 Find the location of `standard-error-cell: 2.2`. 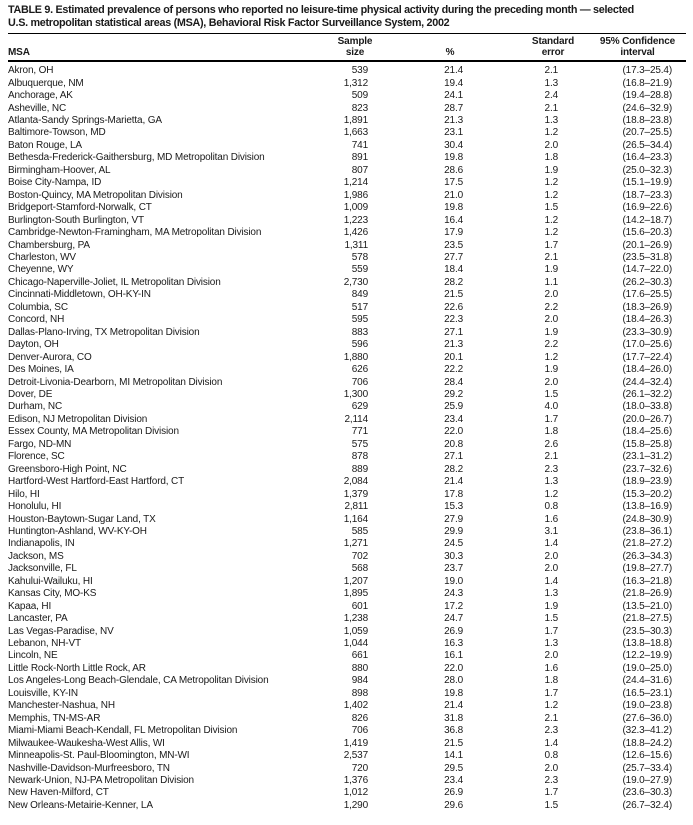

standard-error-cell: 2.2 is located at coordinates (551, 345).